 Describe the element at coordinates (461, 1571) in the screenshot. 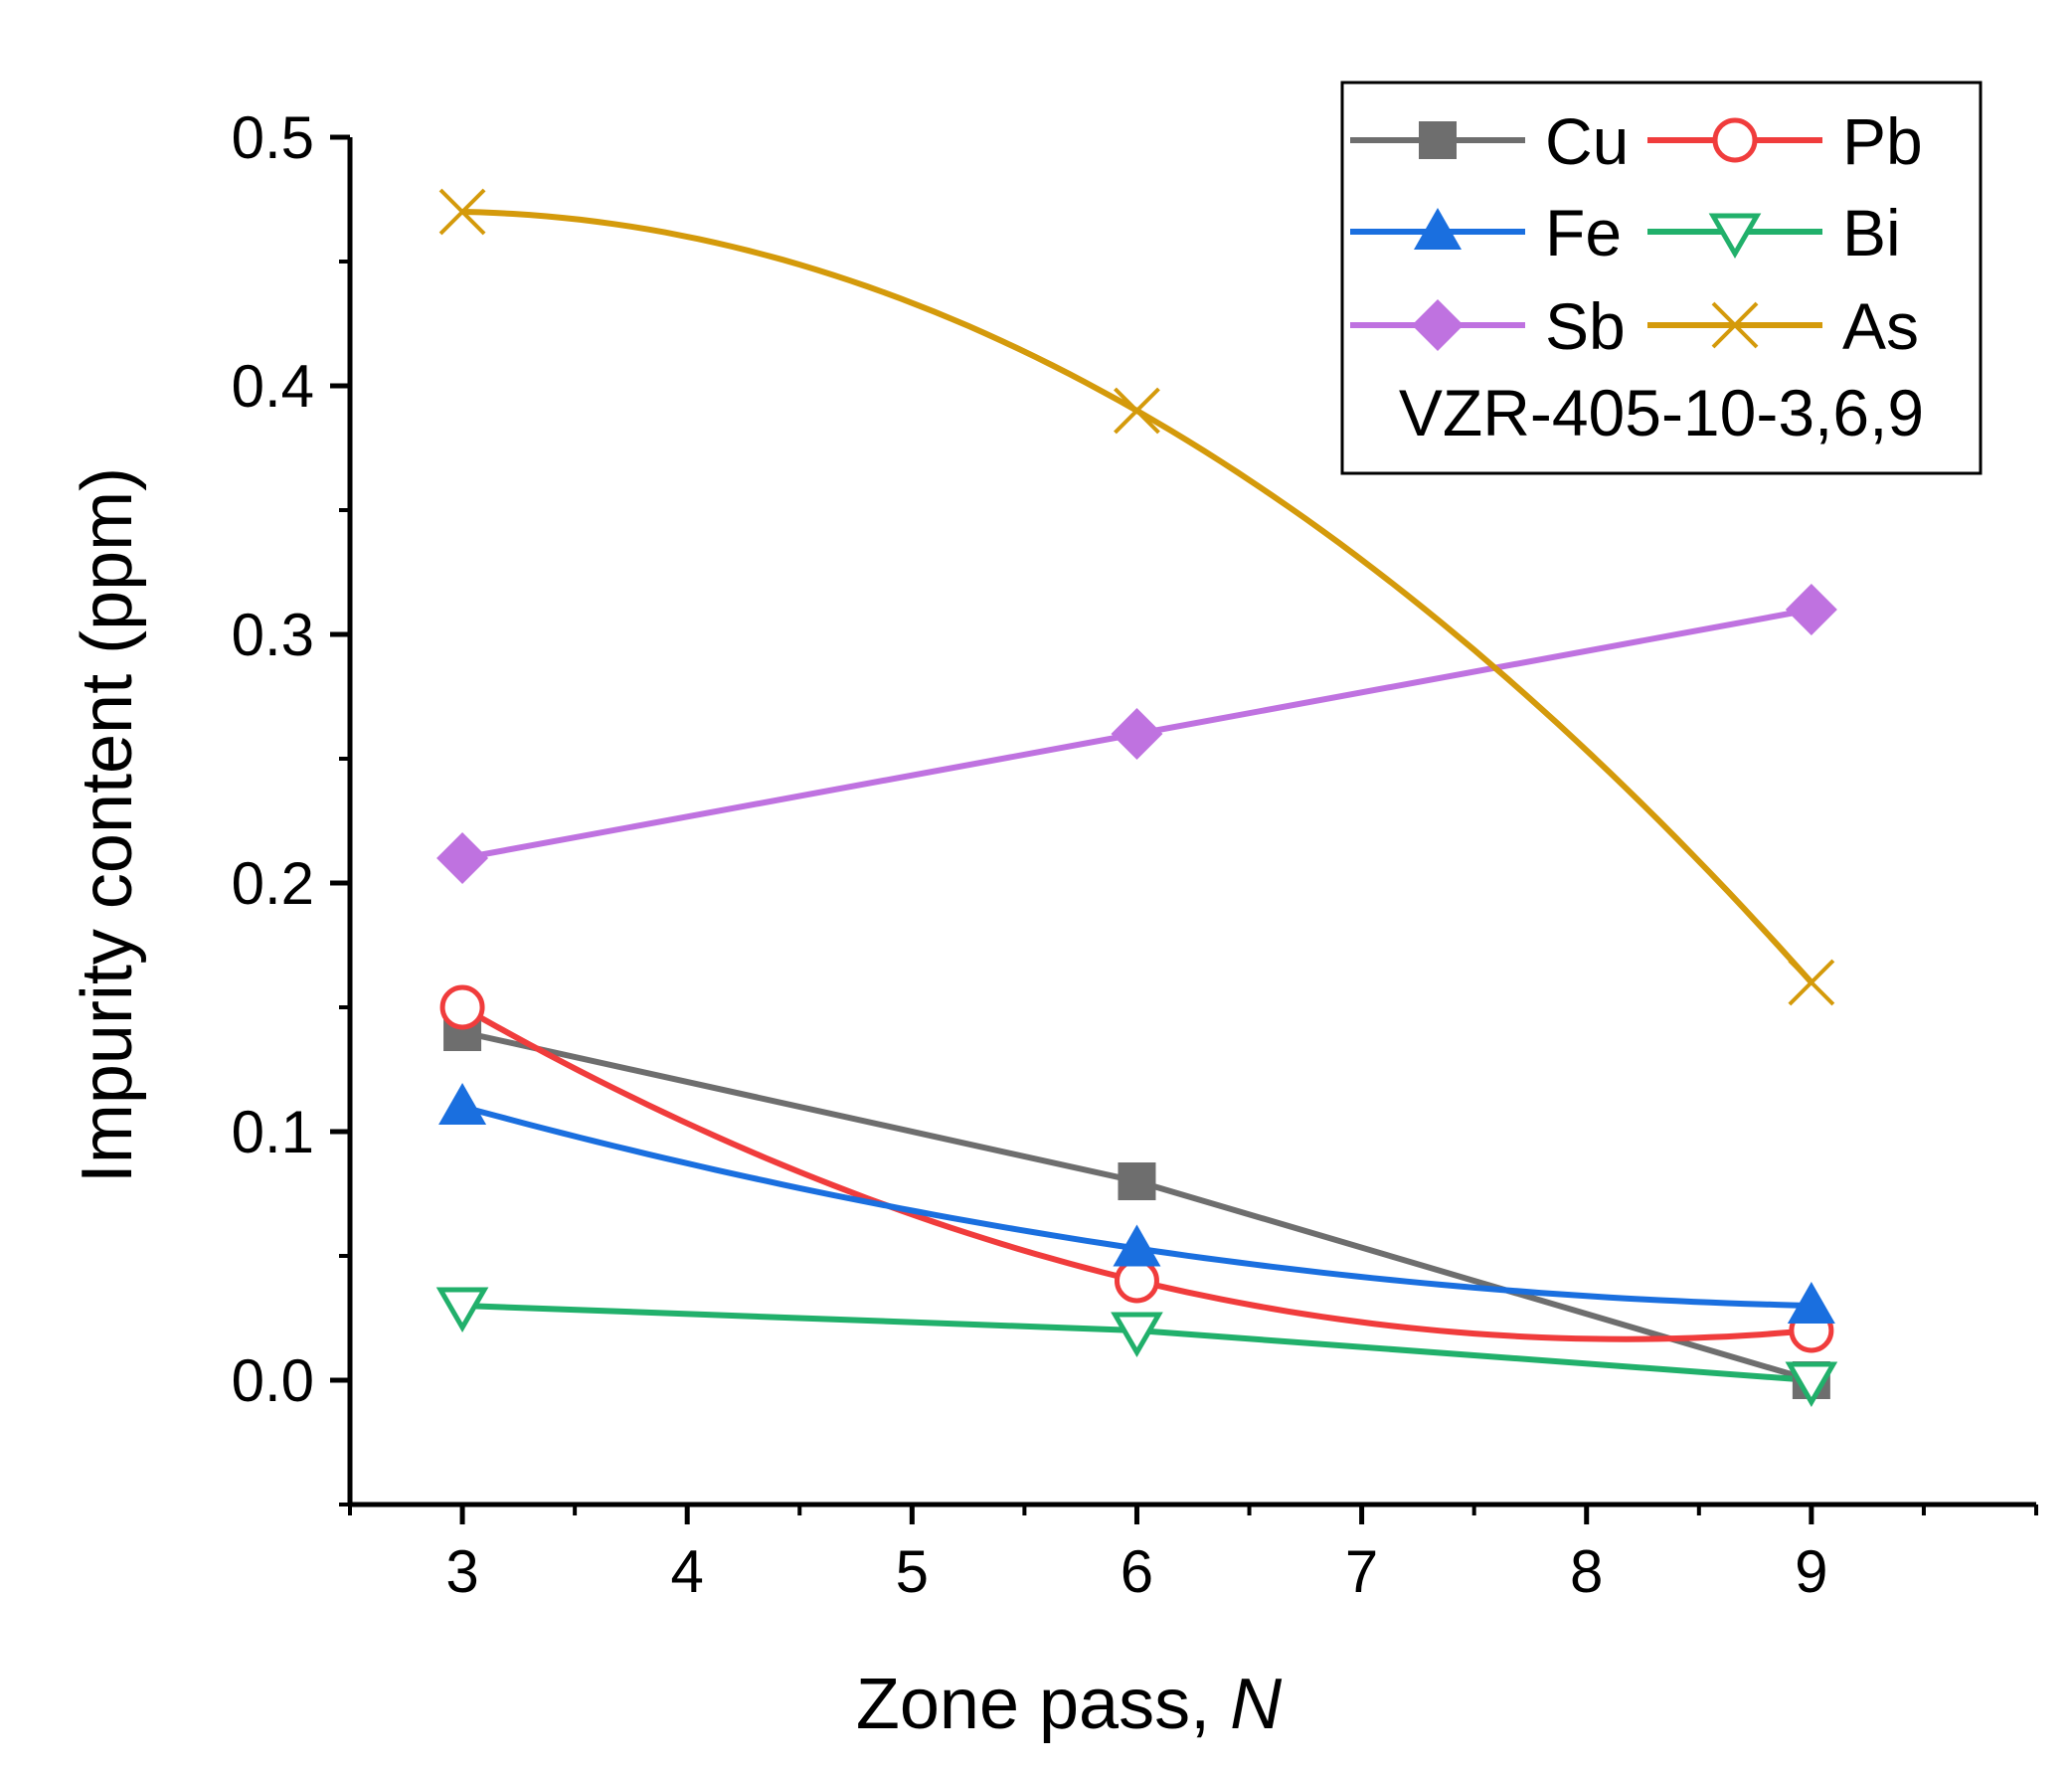

I see `x-tick-label: 3` at that location.